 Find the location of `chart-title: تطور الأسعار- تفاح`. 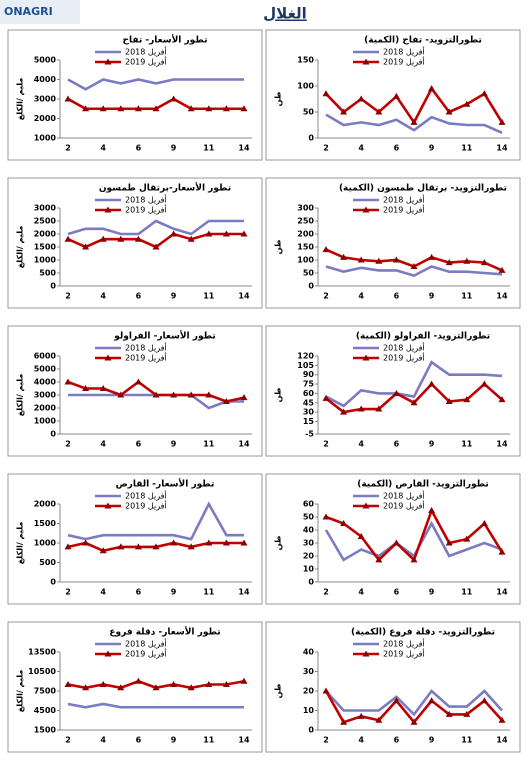

chart-title: تطور الأسعار- تفاح is located at coordinates (165, 40).